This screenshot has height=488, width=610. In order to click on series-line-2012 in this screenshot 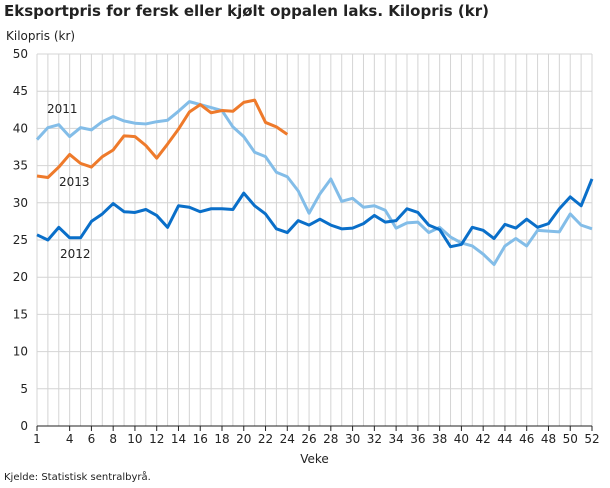, I will do `click(315, 213)`.